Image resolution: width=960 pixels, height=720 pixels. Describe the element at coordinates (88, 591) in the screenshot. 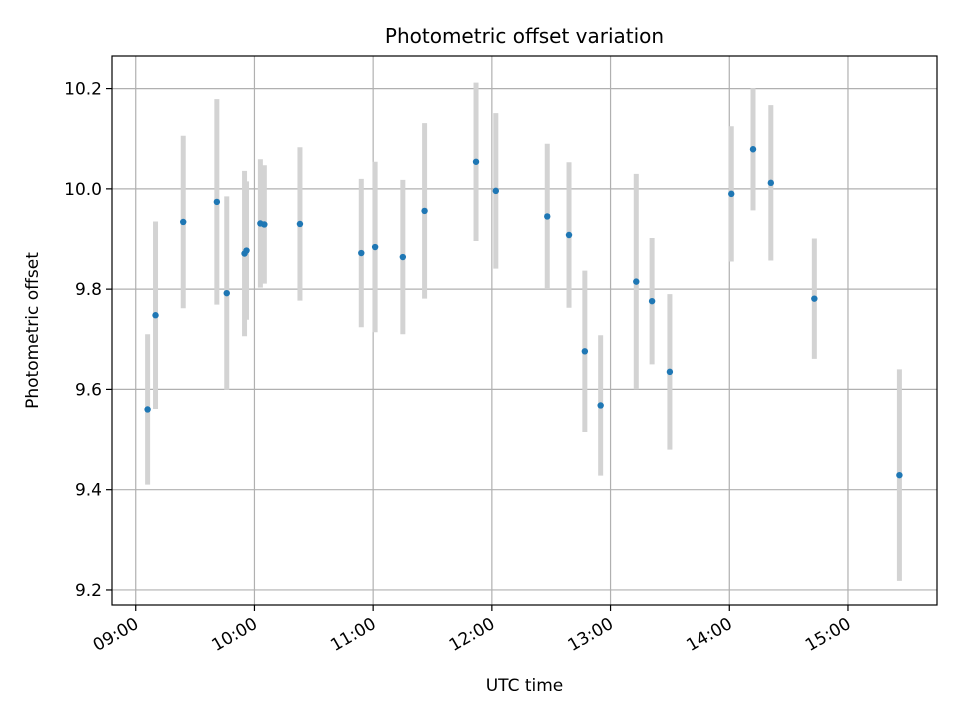

I see `y-tick-label: 9.2` at that location.